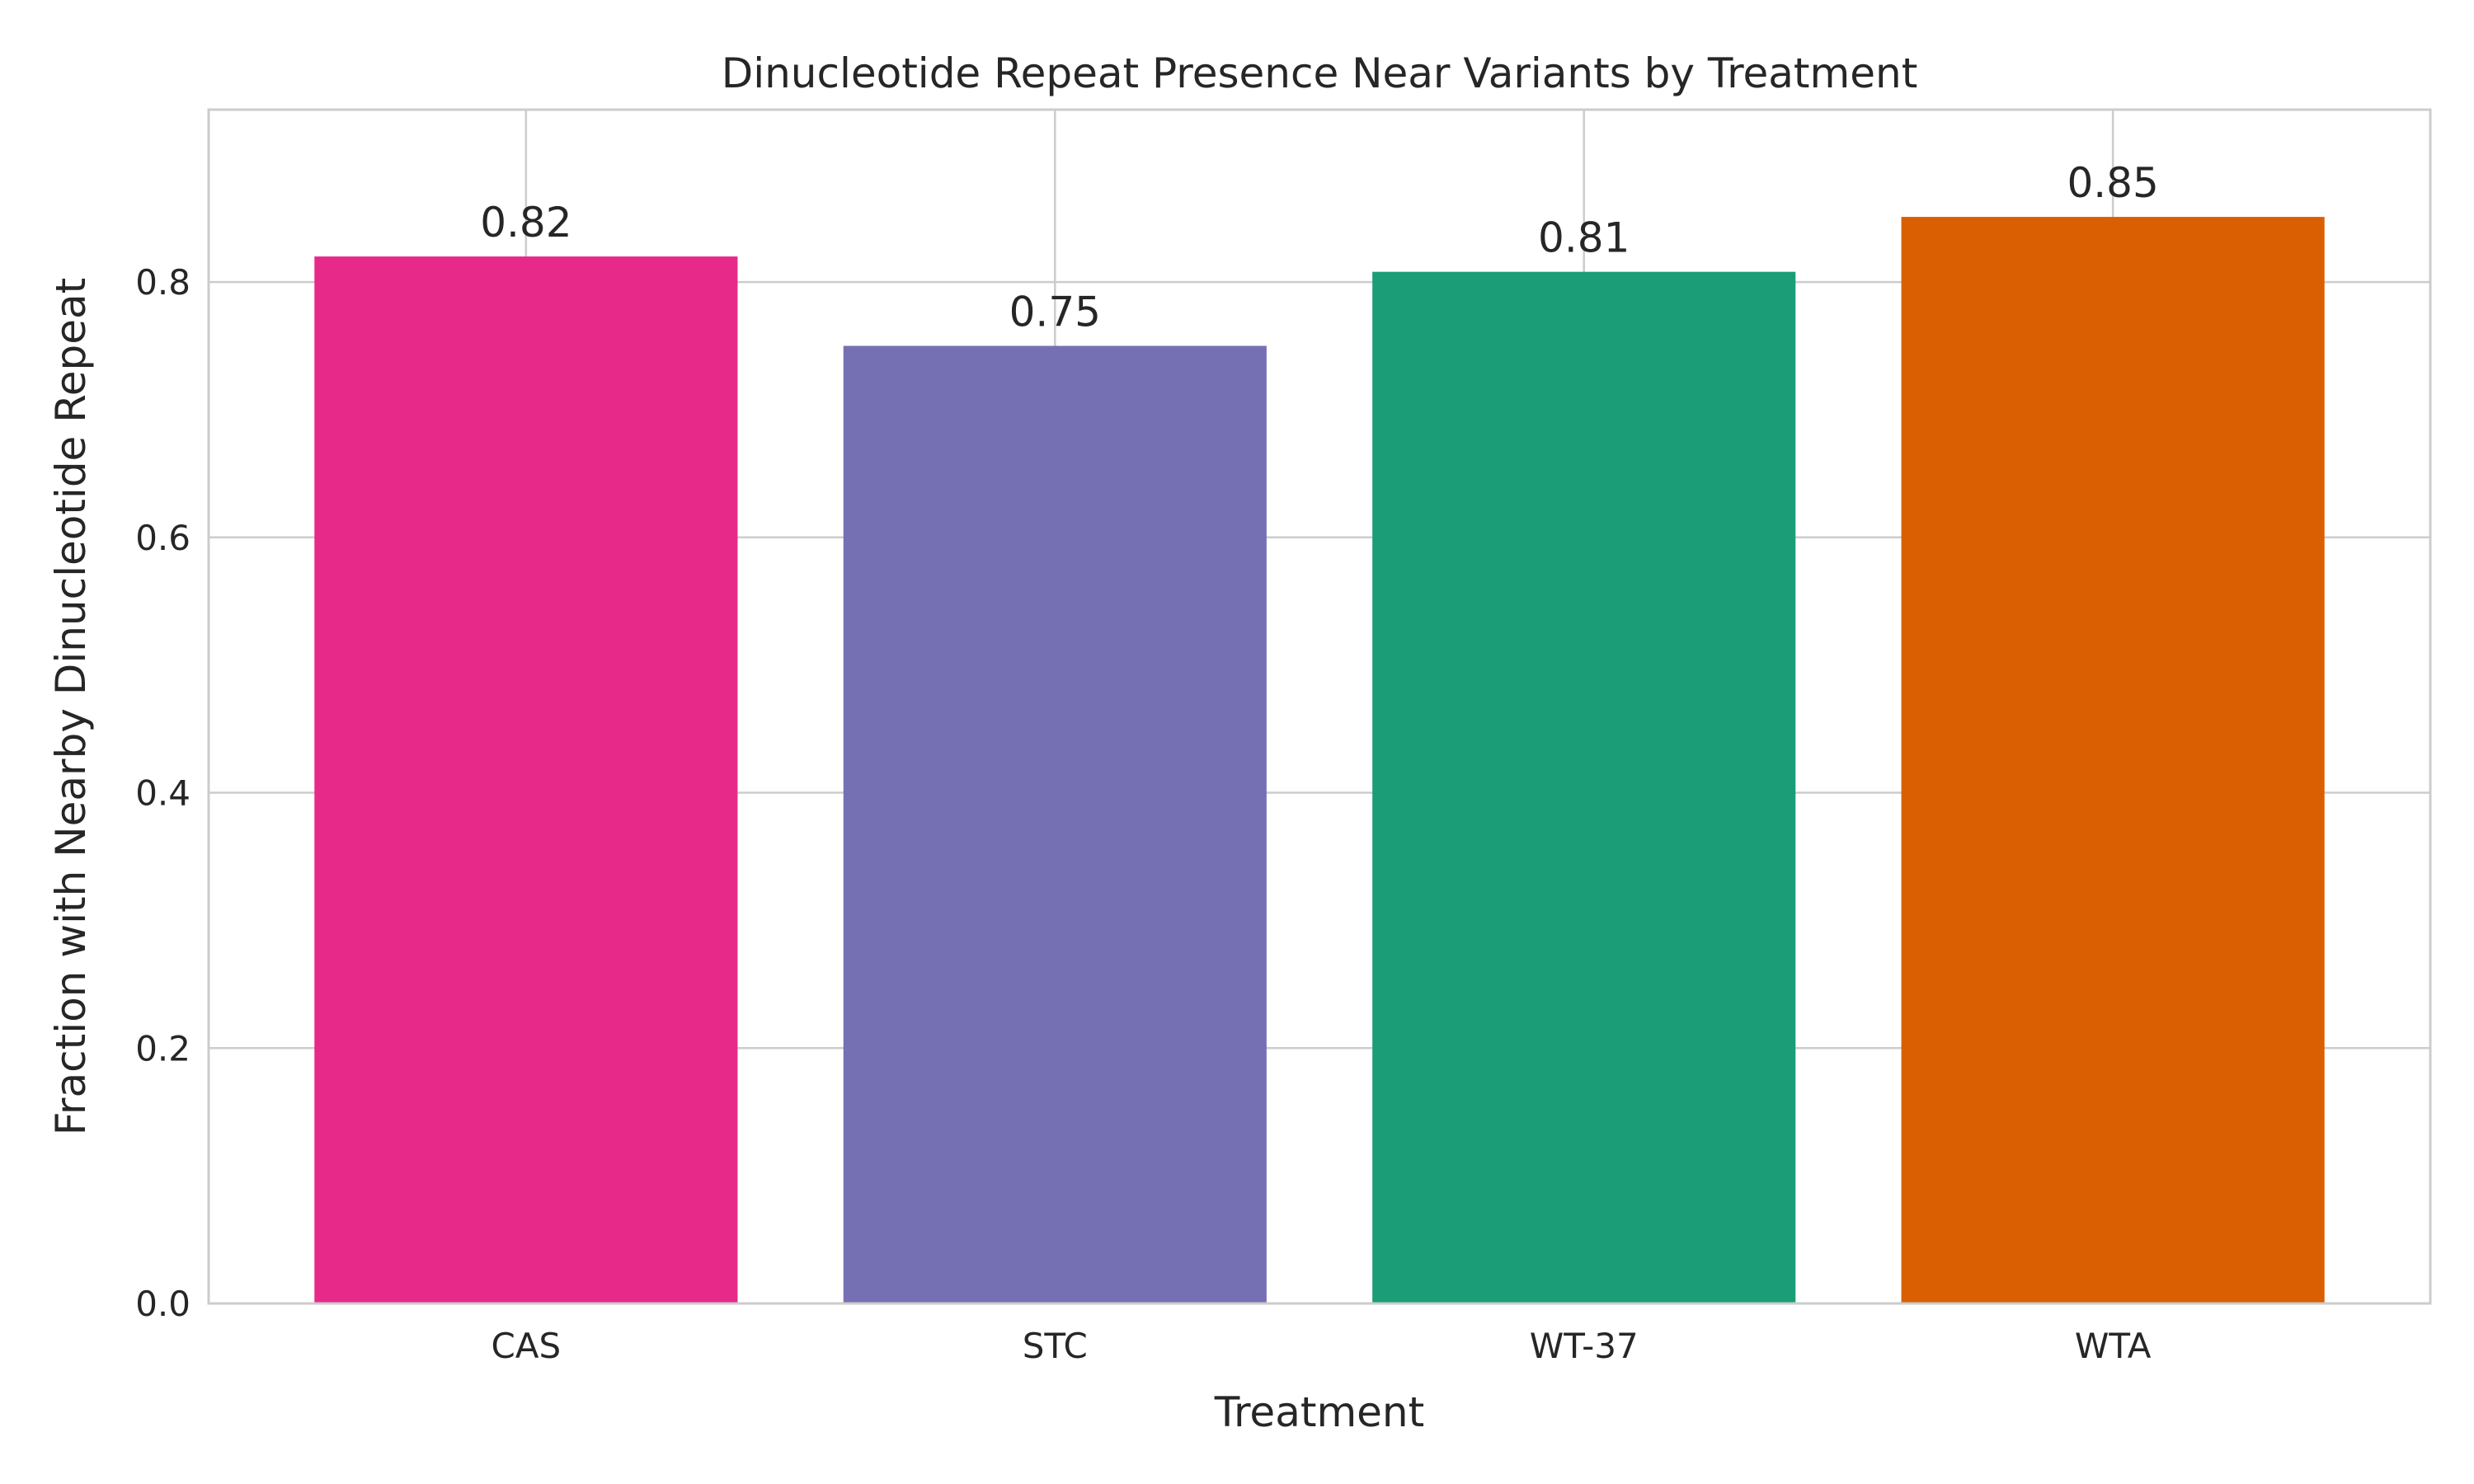 This screenshot has width=2474, height=1484. I want to click on y-tick-label: 0.2, so click(162, 1048).